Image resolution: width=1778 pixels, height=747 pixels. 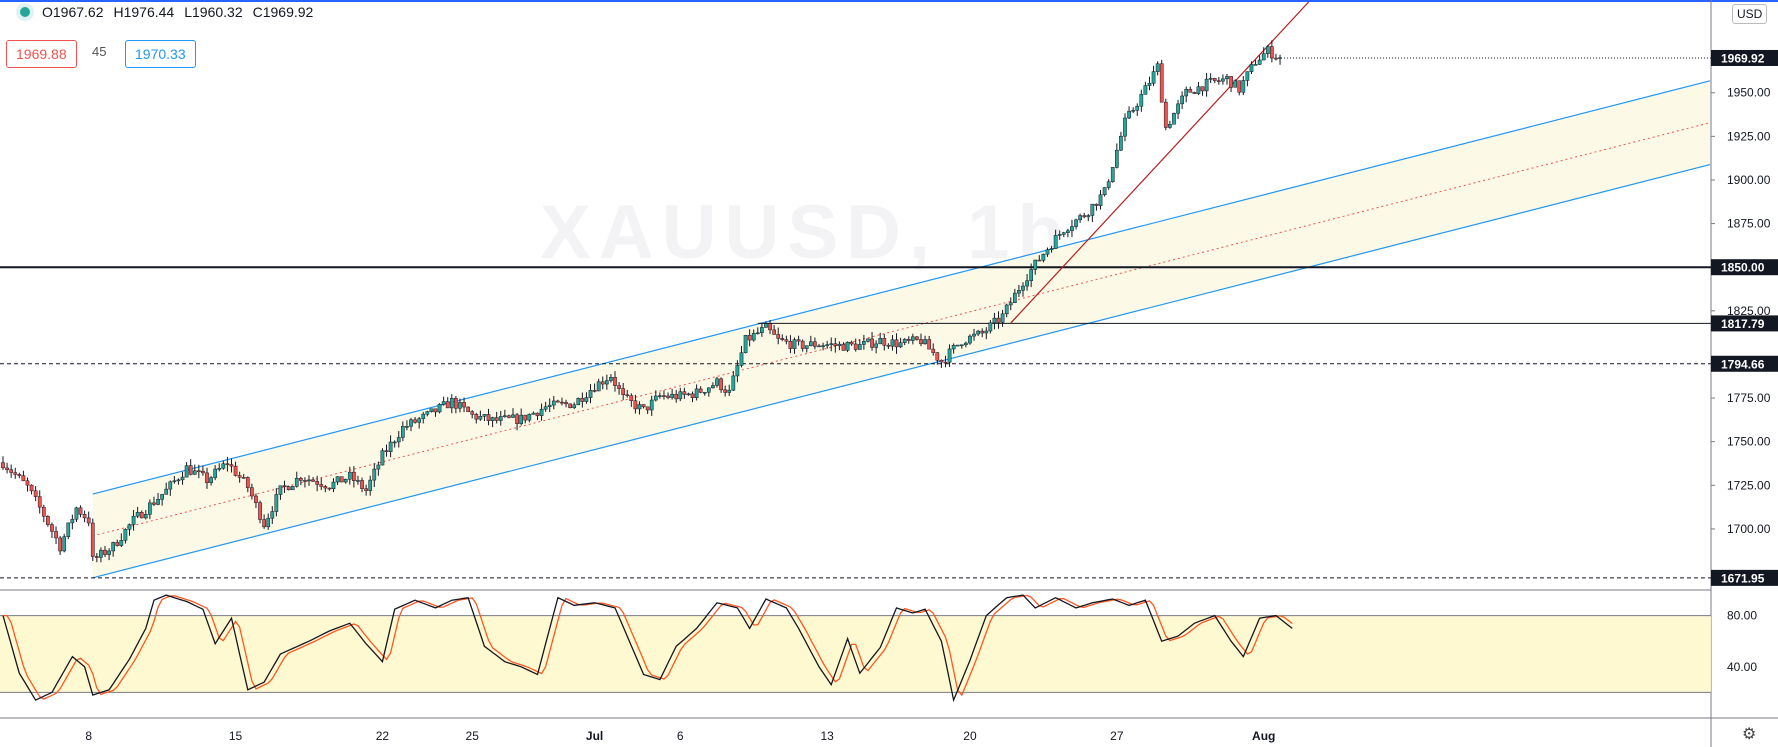 What do you see at coordinates (41, 54) in the screenshot?
I see `sell-price-button: 1969.88` at bounding box center [41, 54].